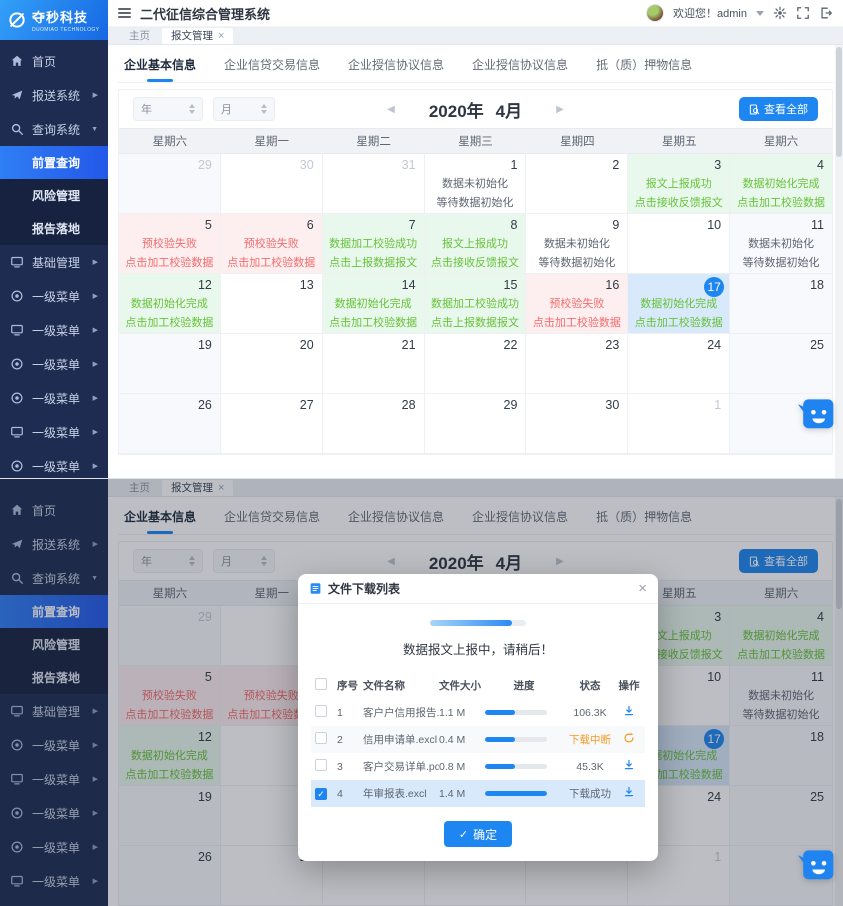 This screenshot has height=906, width=843. What do you see at coordinates (271, 364) in the screenshot?
I see `calendar-cell-20: 20` at bounding box center [271, 364].